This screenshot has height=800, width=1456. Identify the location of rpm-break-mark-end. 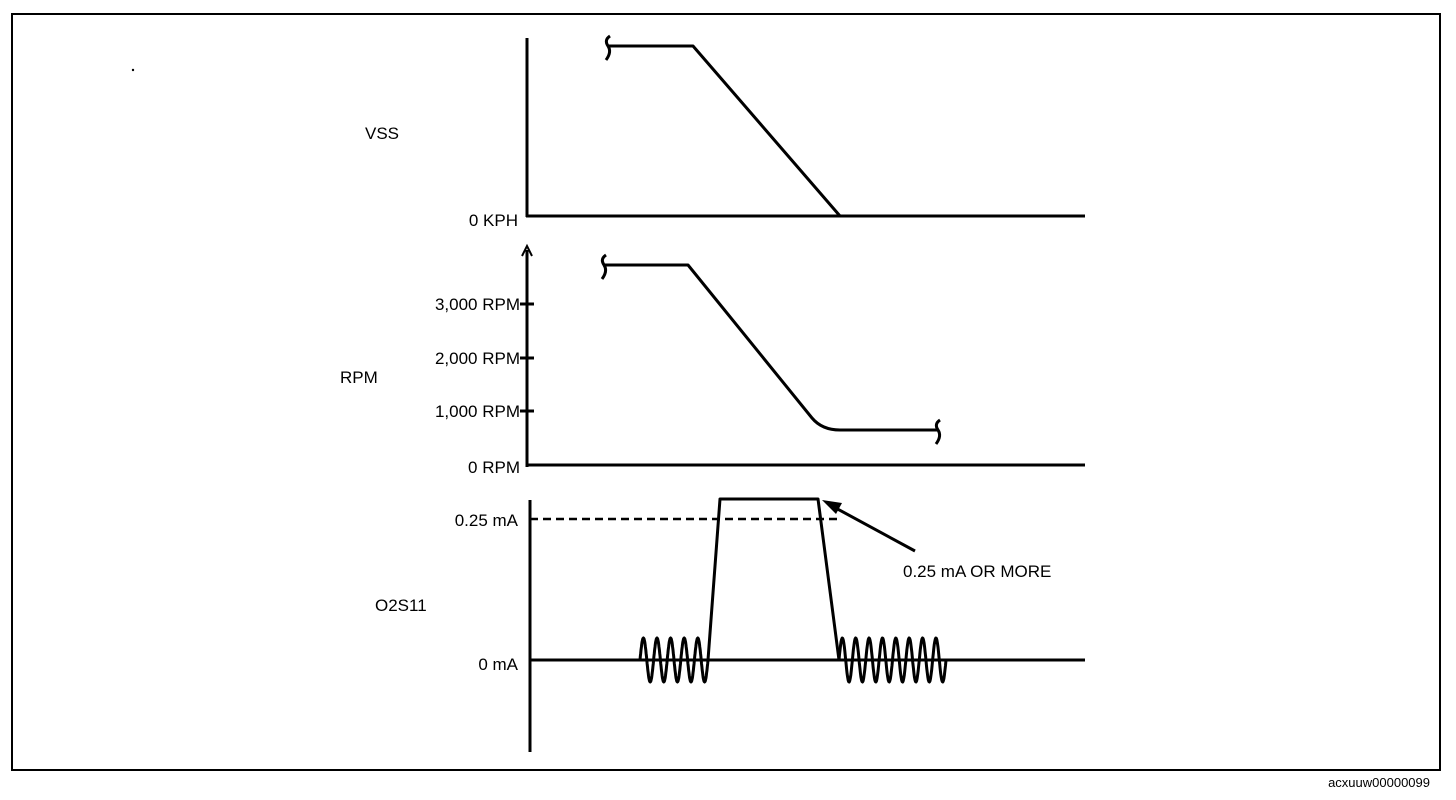
(938, 431).